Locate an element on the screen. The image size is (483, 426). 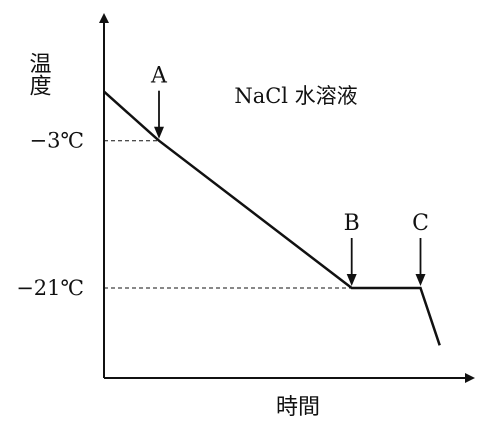
point-marker-c: C is located at coordinates (420, 248).